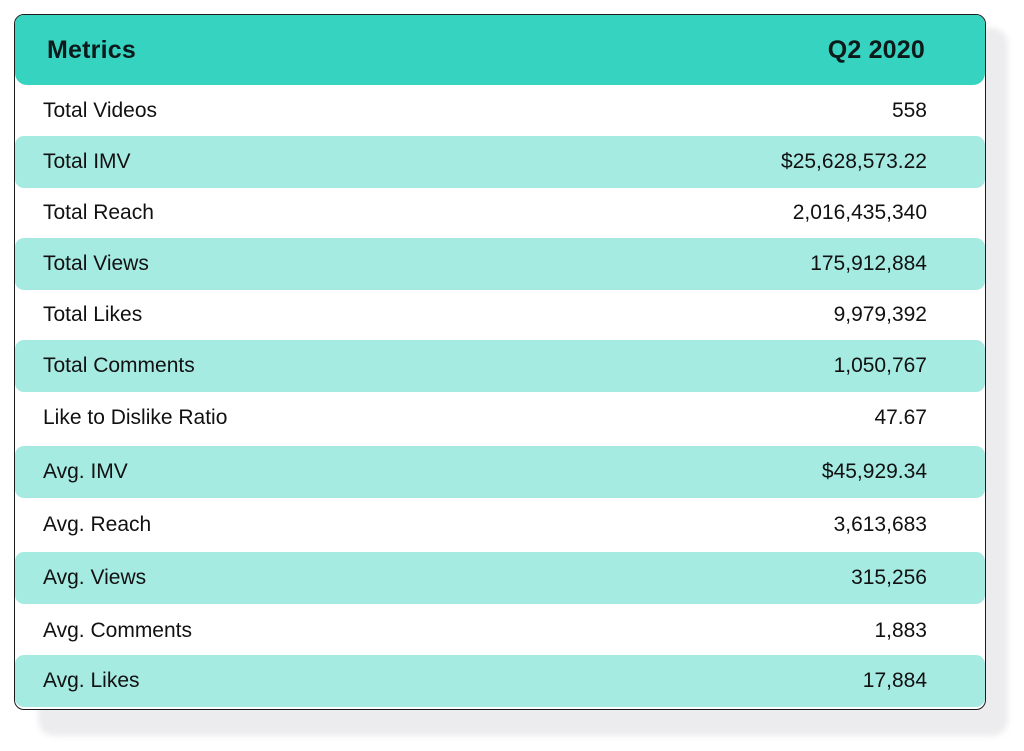  What do you see at coordinates (500, 631) in the screenshot?
I see `table-row: Avg. Comments 1,883` at bounding box center [500, 631].